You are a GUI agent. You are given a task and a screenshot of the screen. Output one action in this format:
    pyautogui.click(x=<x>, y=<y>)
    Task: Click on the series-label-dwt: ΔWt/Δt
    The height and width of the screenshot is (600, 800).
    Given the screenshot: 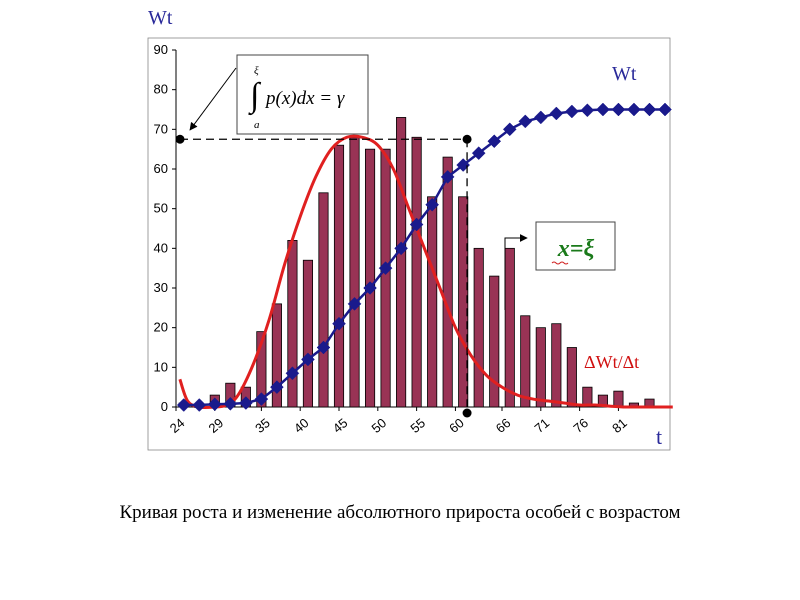 What is the action you would take?
    pyautogui.click(x=611, y=362)
    